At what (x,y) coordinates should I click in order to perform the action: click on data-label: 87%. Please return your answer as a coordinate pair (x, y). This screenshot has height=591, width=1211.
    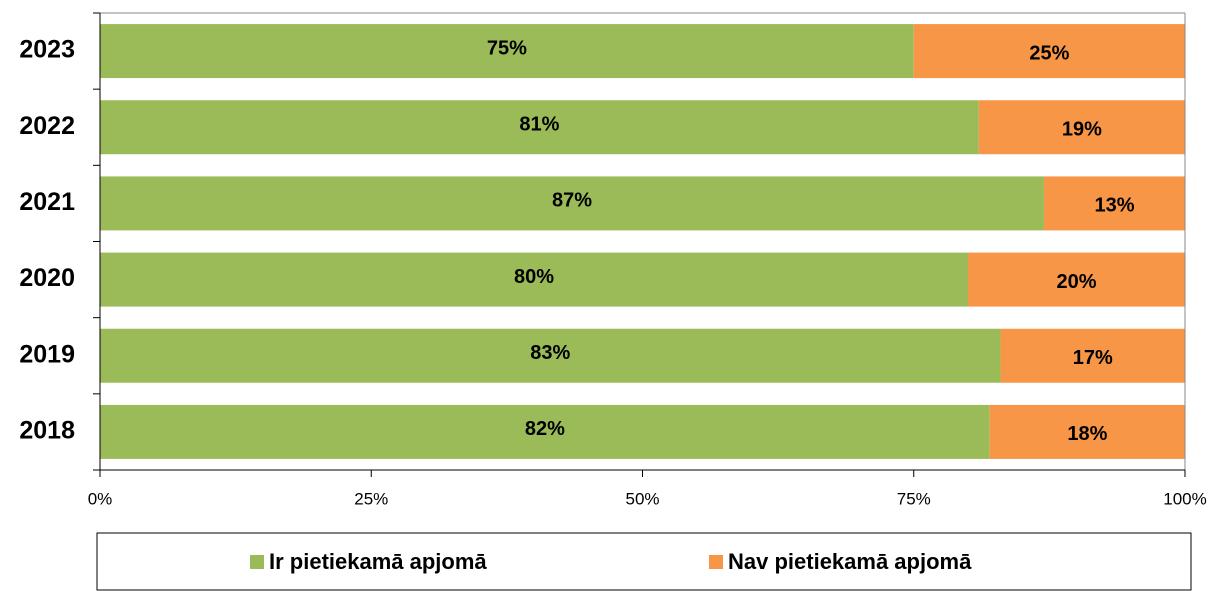
    Looking at the image, I should click on (572, 201).